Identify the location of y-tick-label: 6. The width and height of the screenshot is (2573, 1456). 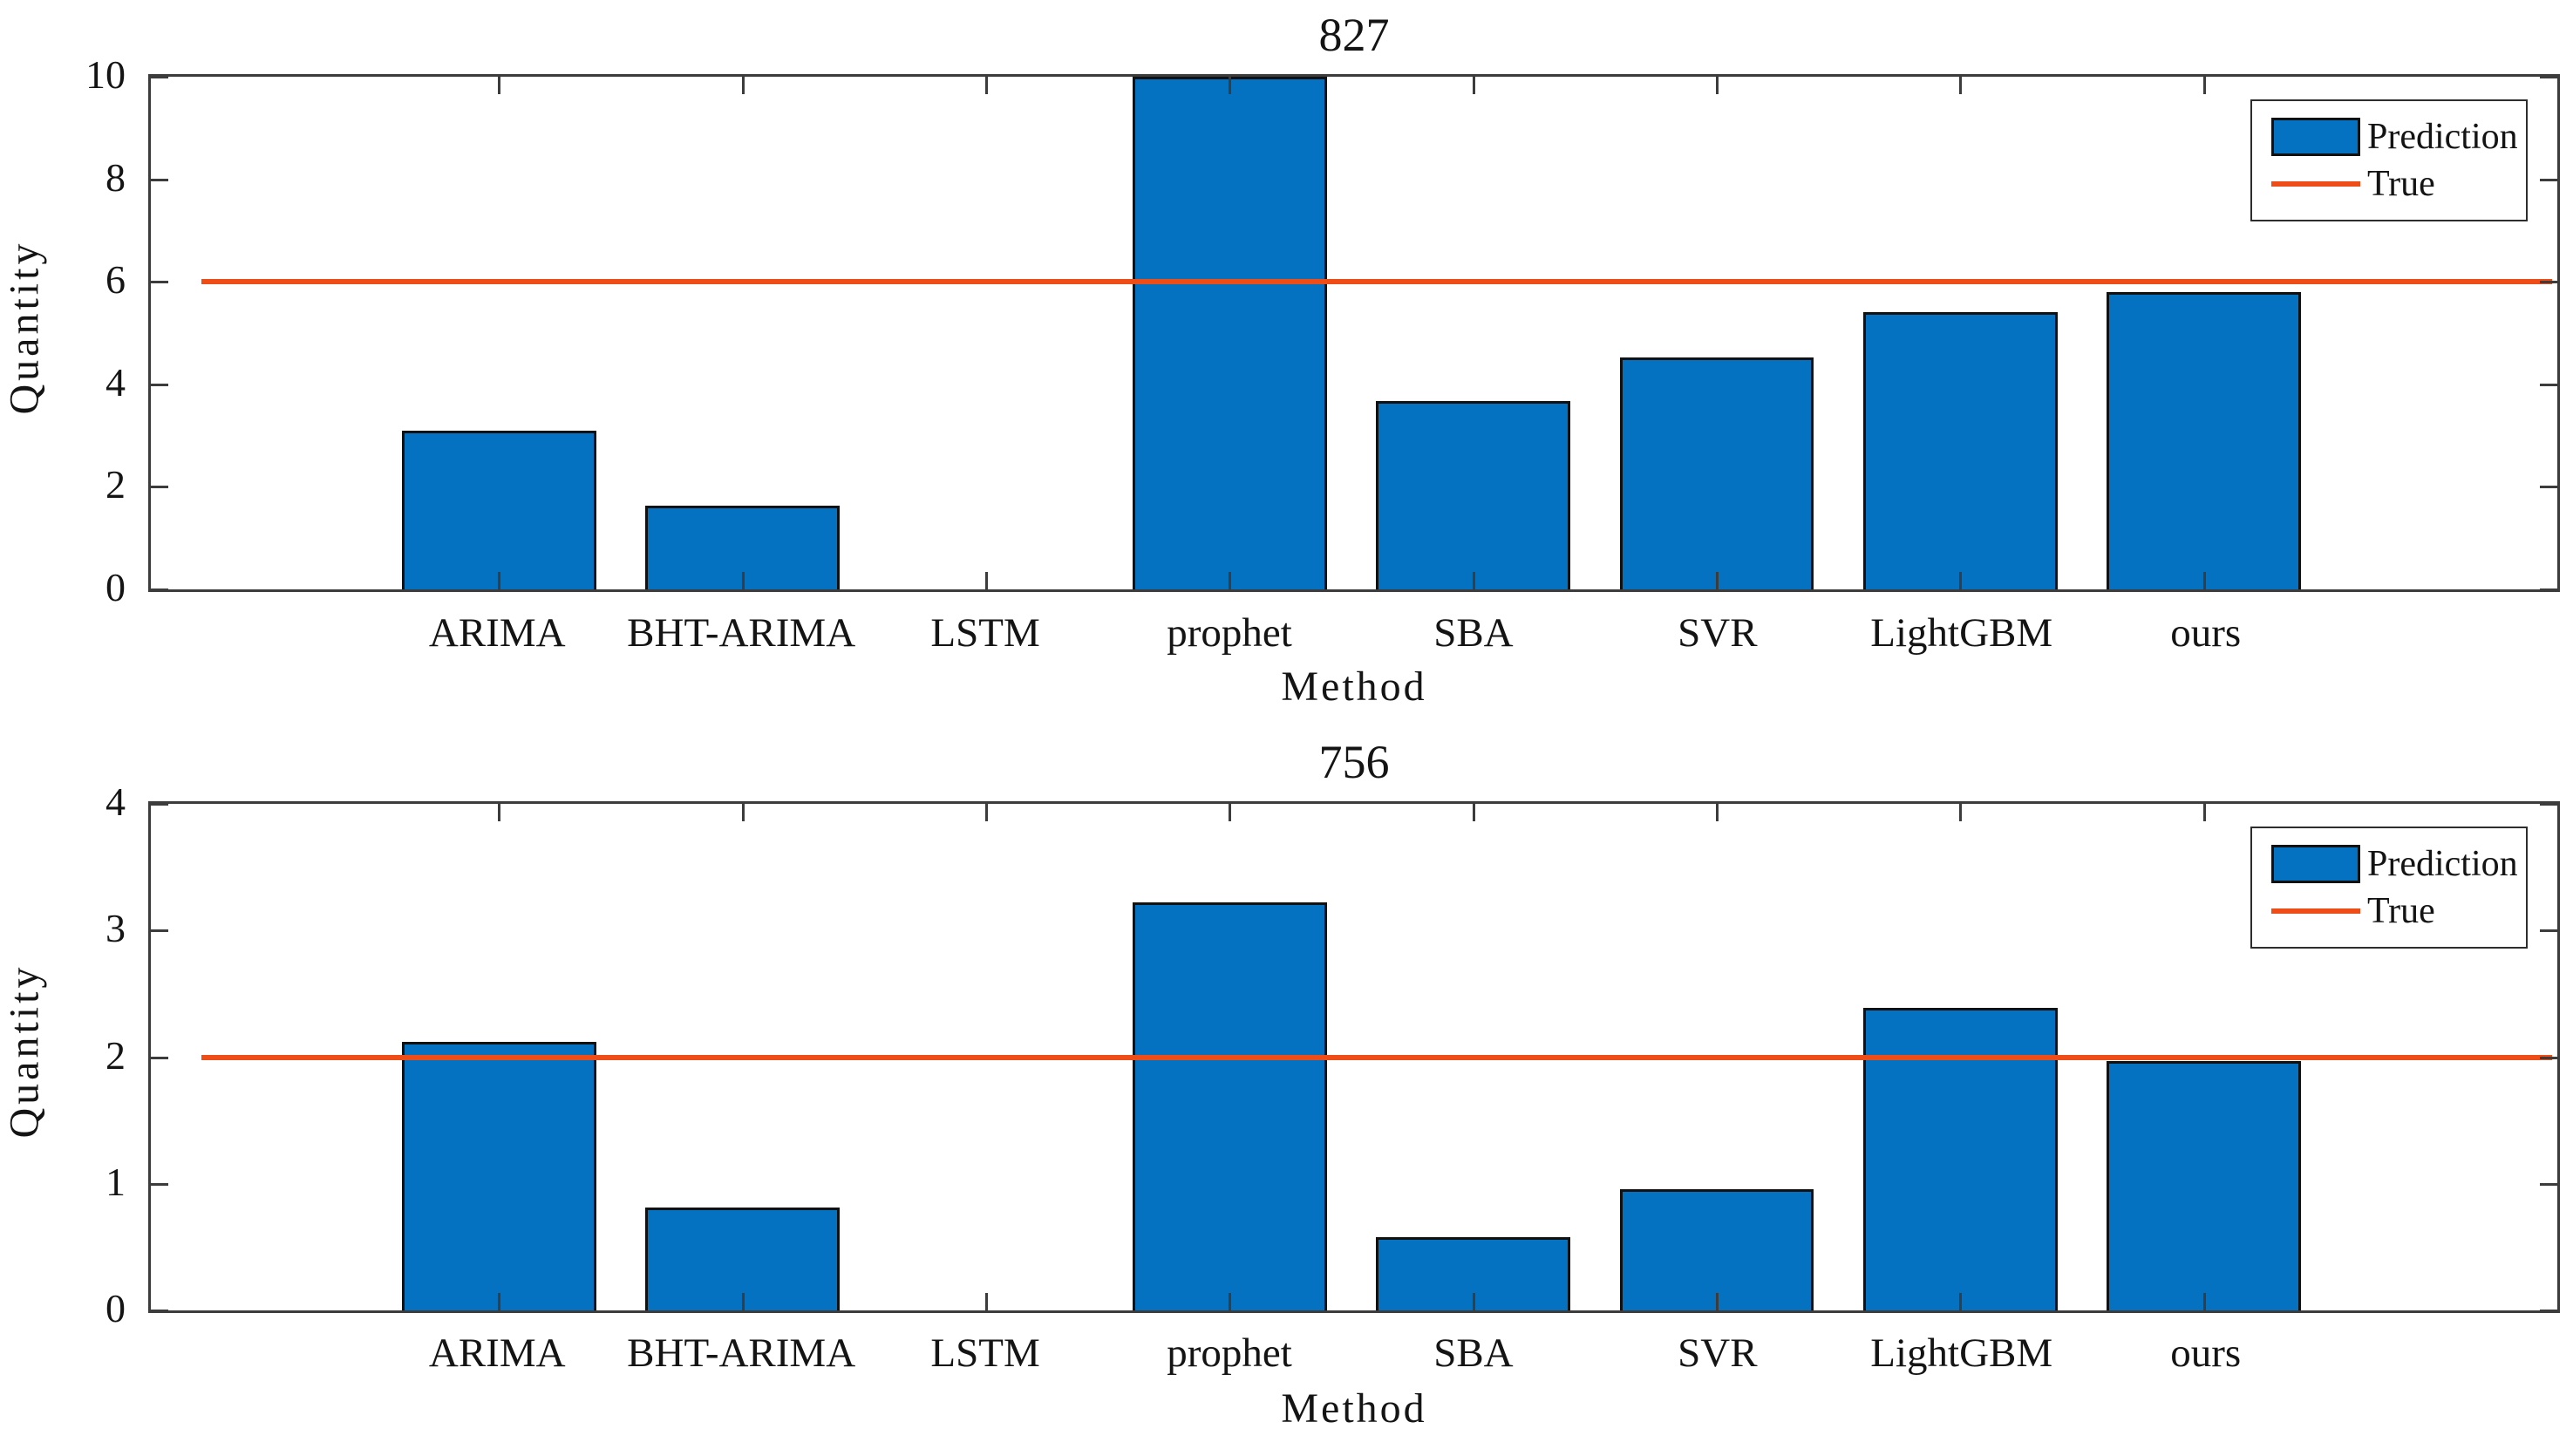
(116, 280).